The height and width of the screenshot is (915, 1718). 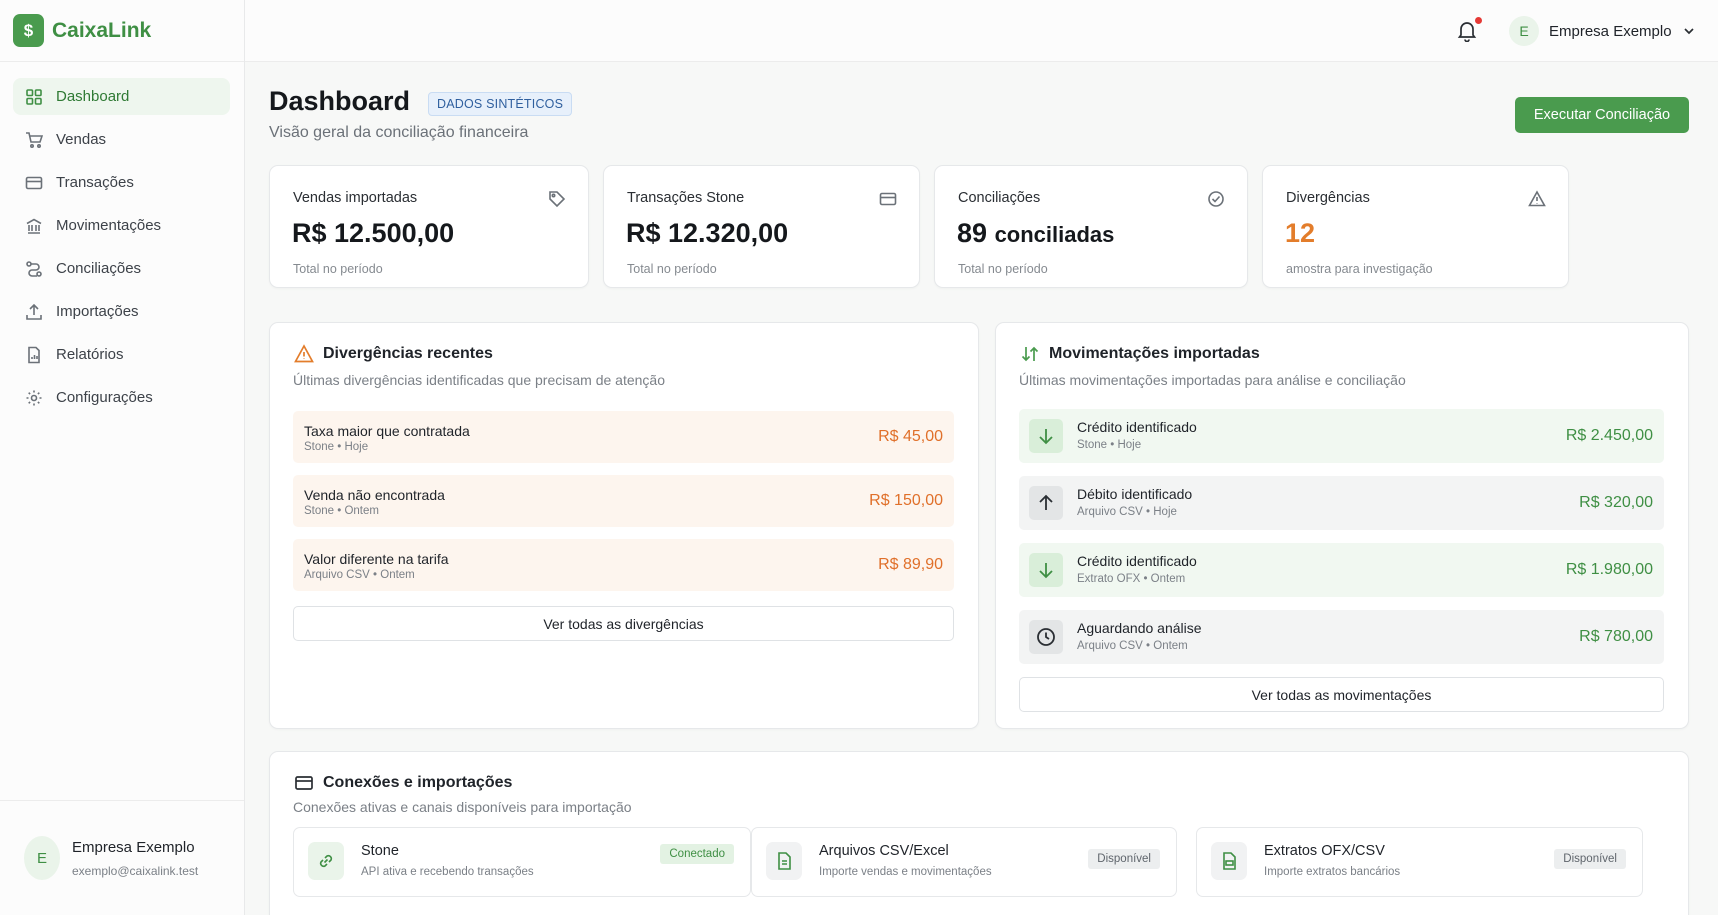 What do you see at coordinates (1609, 435) in the screenshot?
I see `movement-value: R$ 2.450,00` at bounding box center [1609, 435].